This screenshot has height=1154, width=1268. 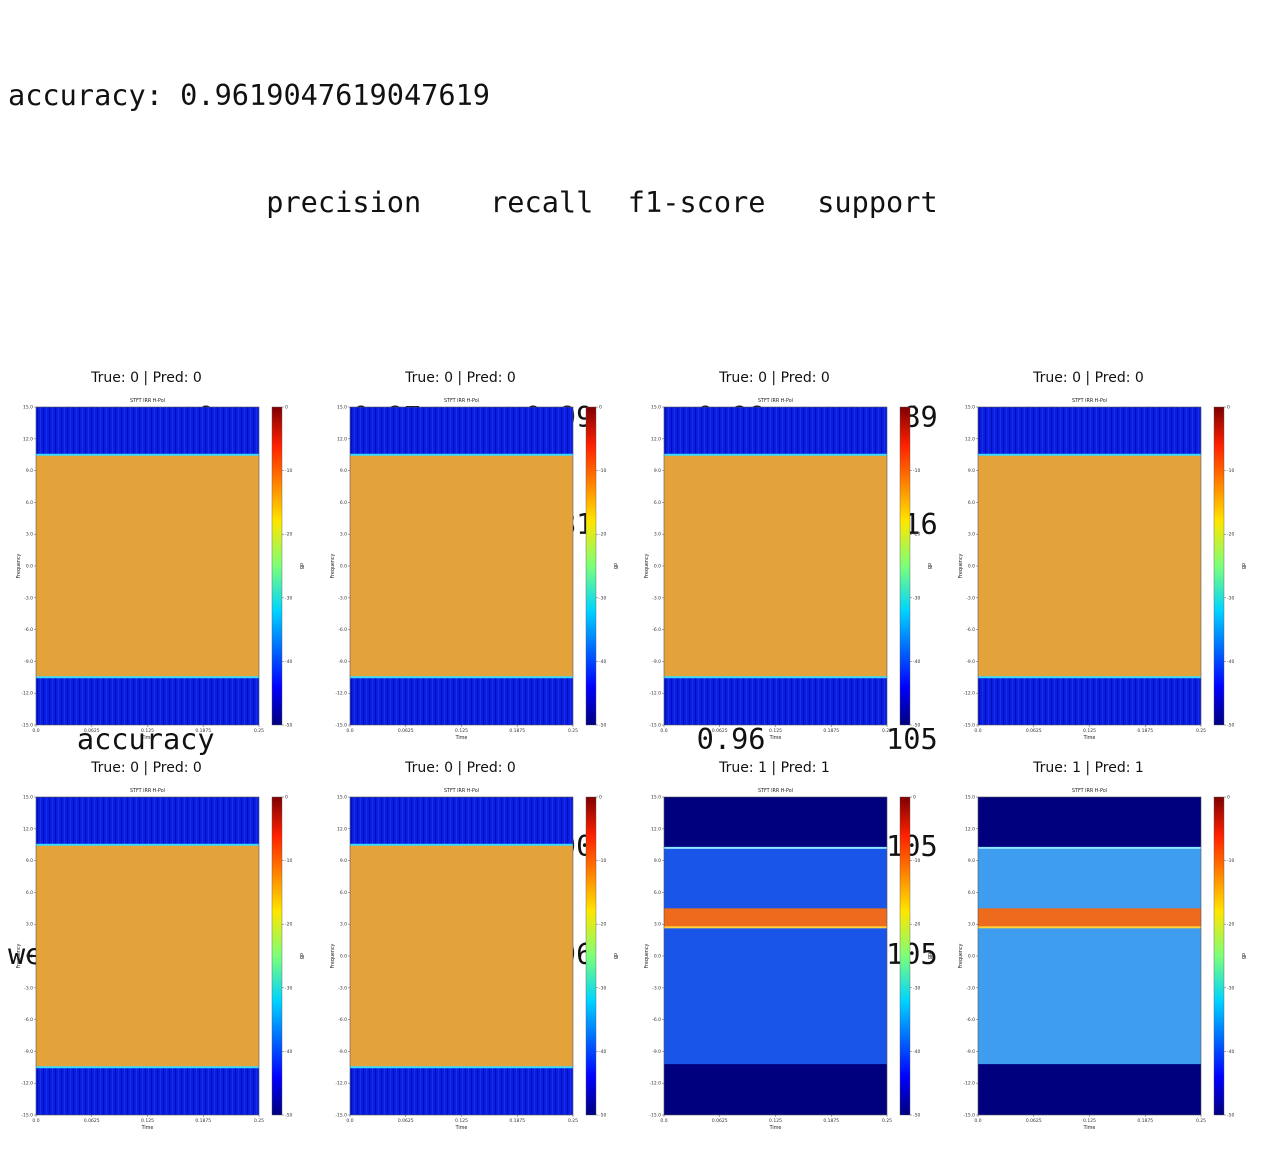 What do you see at coordinates (343, 893) in the screenshot?
I see `y-tick-label: 6.0` at bounding box center [343, 893].